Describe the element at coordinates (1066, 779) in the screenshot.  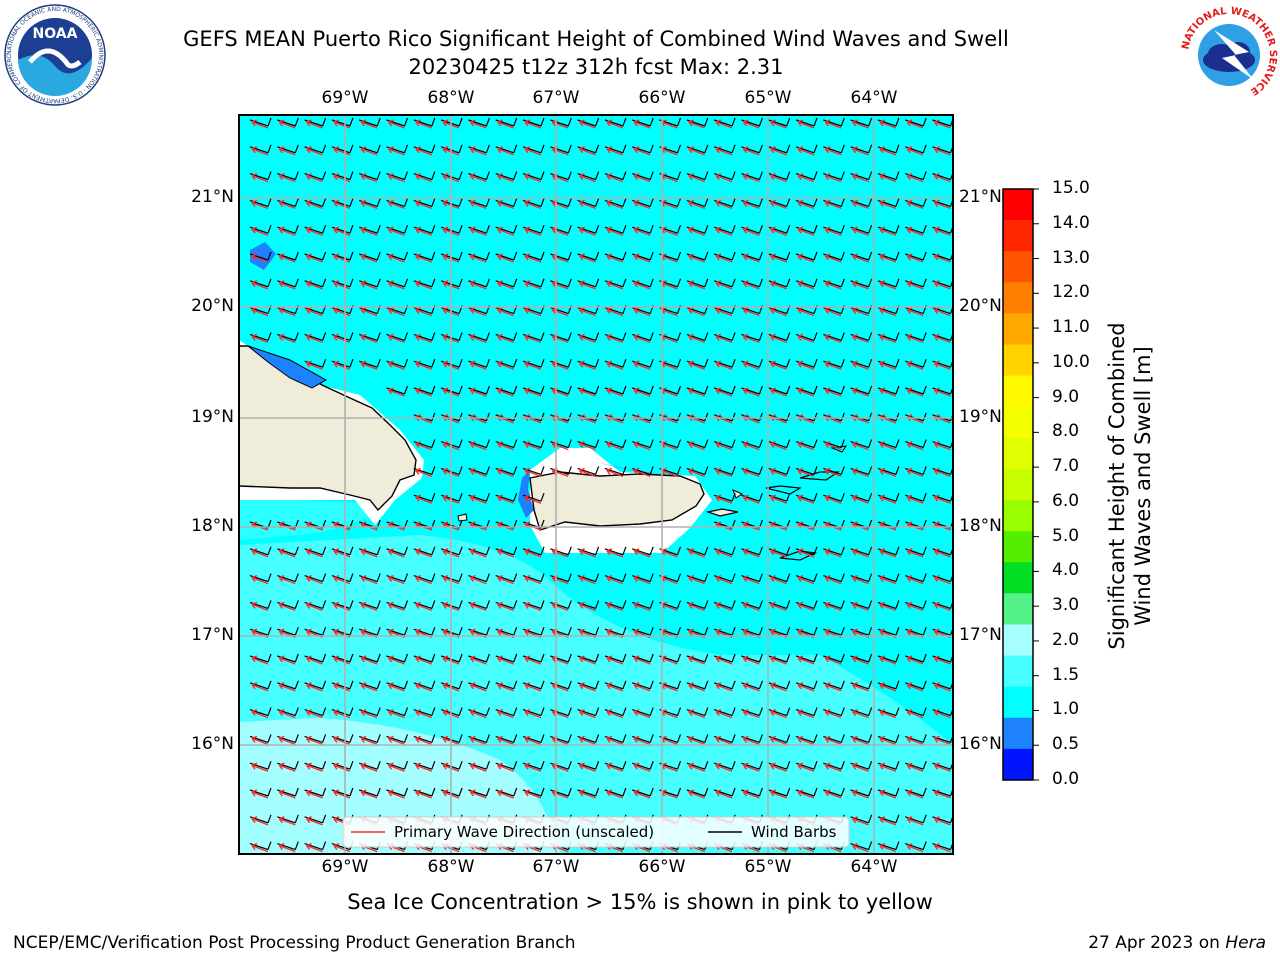
I see `colorbar-tick-label: 0.0` at that location.